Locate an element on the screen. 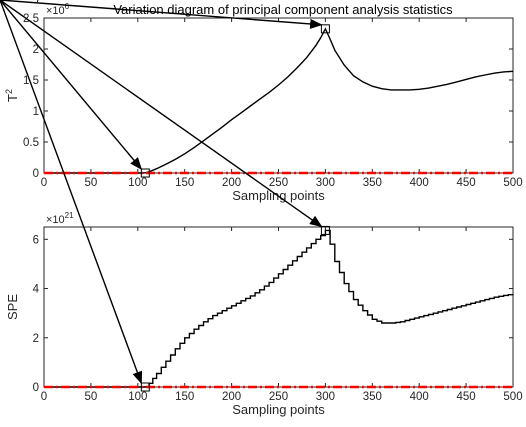 This screenshot has height=427, width=526. datatip-x-text: x=300, is located at coordinates (19, 1).